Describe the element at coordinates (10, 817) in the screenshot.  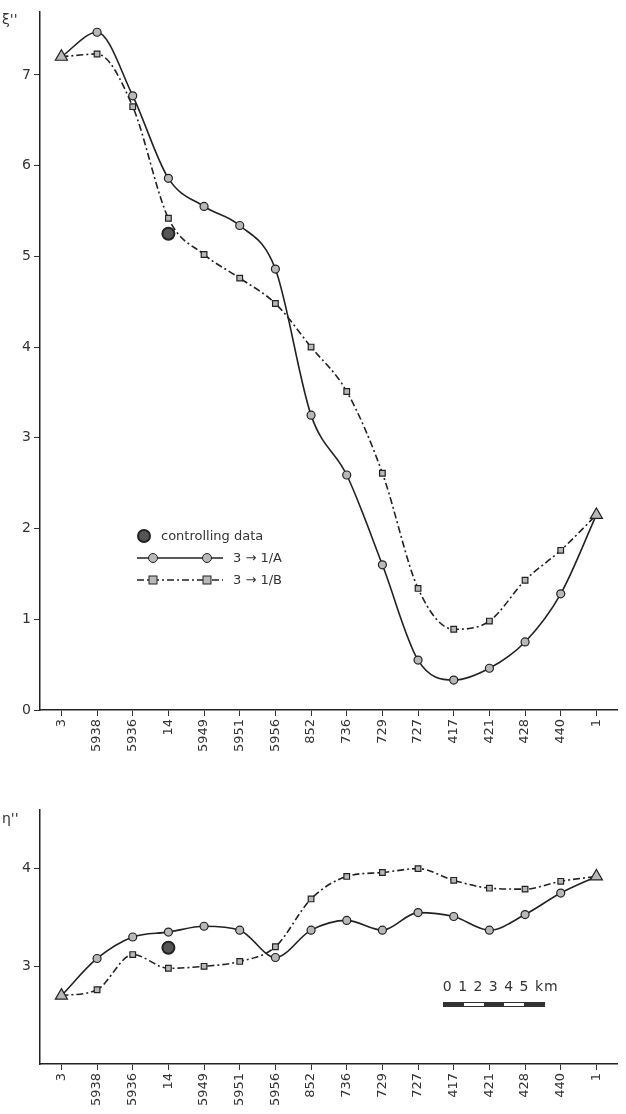
I see `y-axis-title: η''` at that location.